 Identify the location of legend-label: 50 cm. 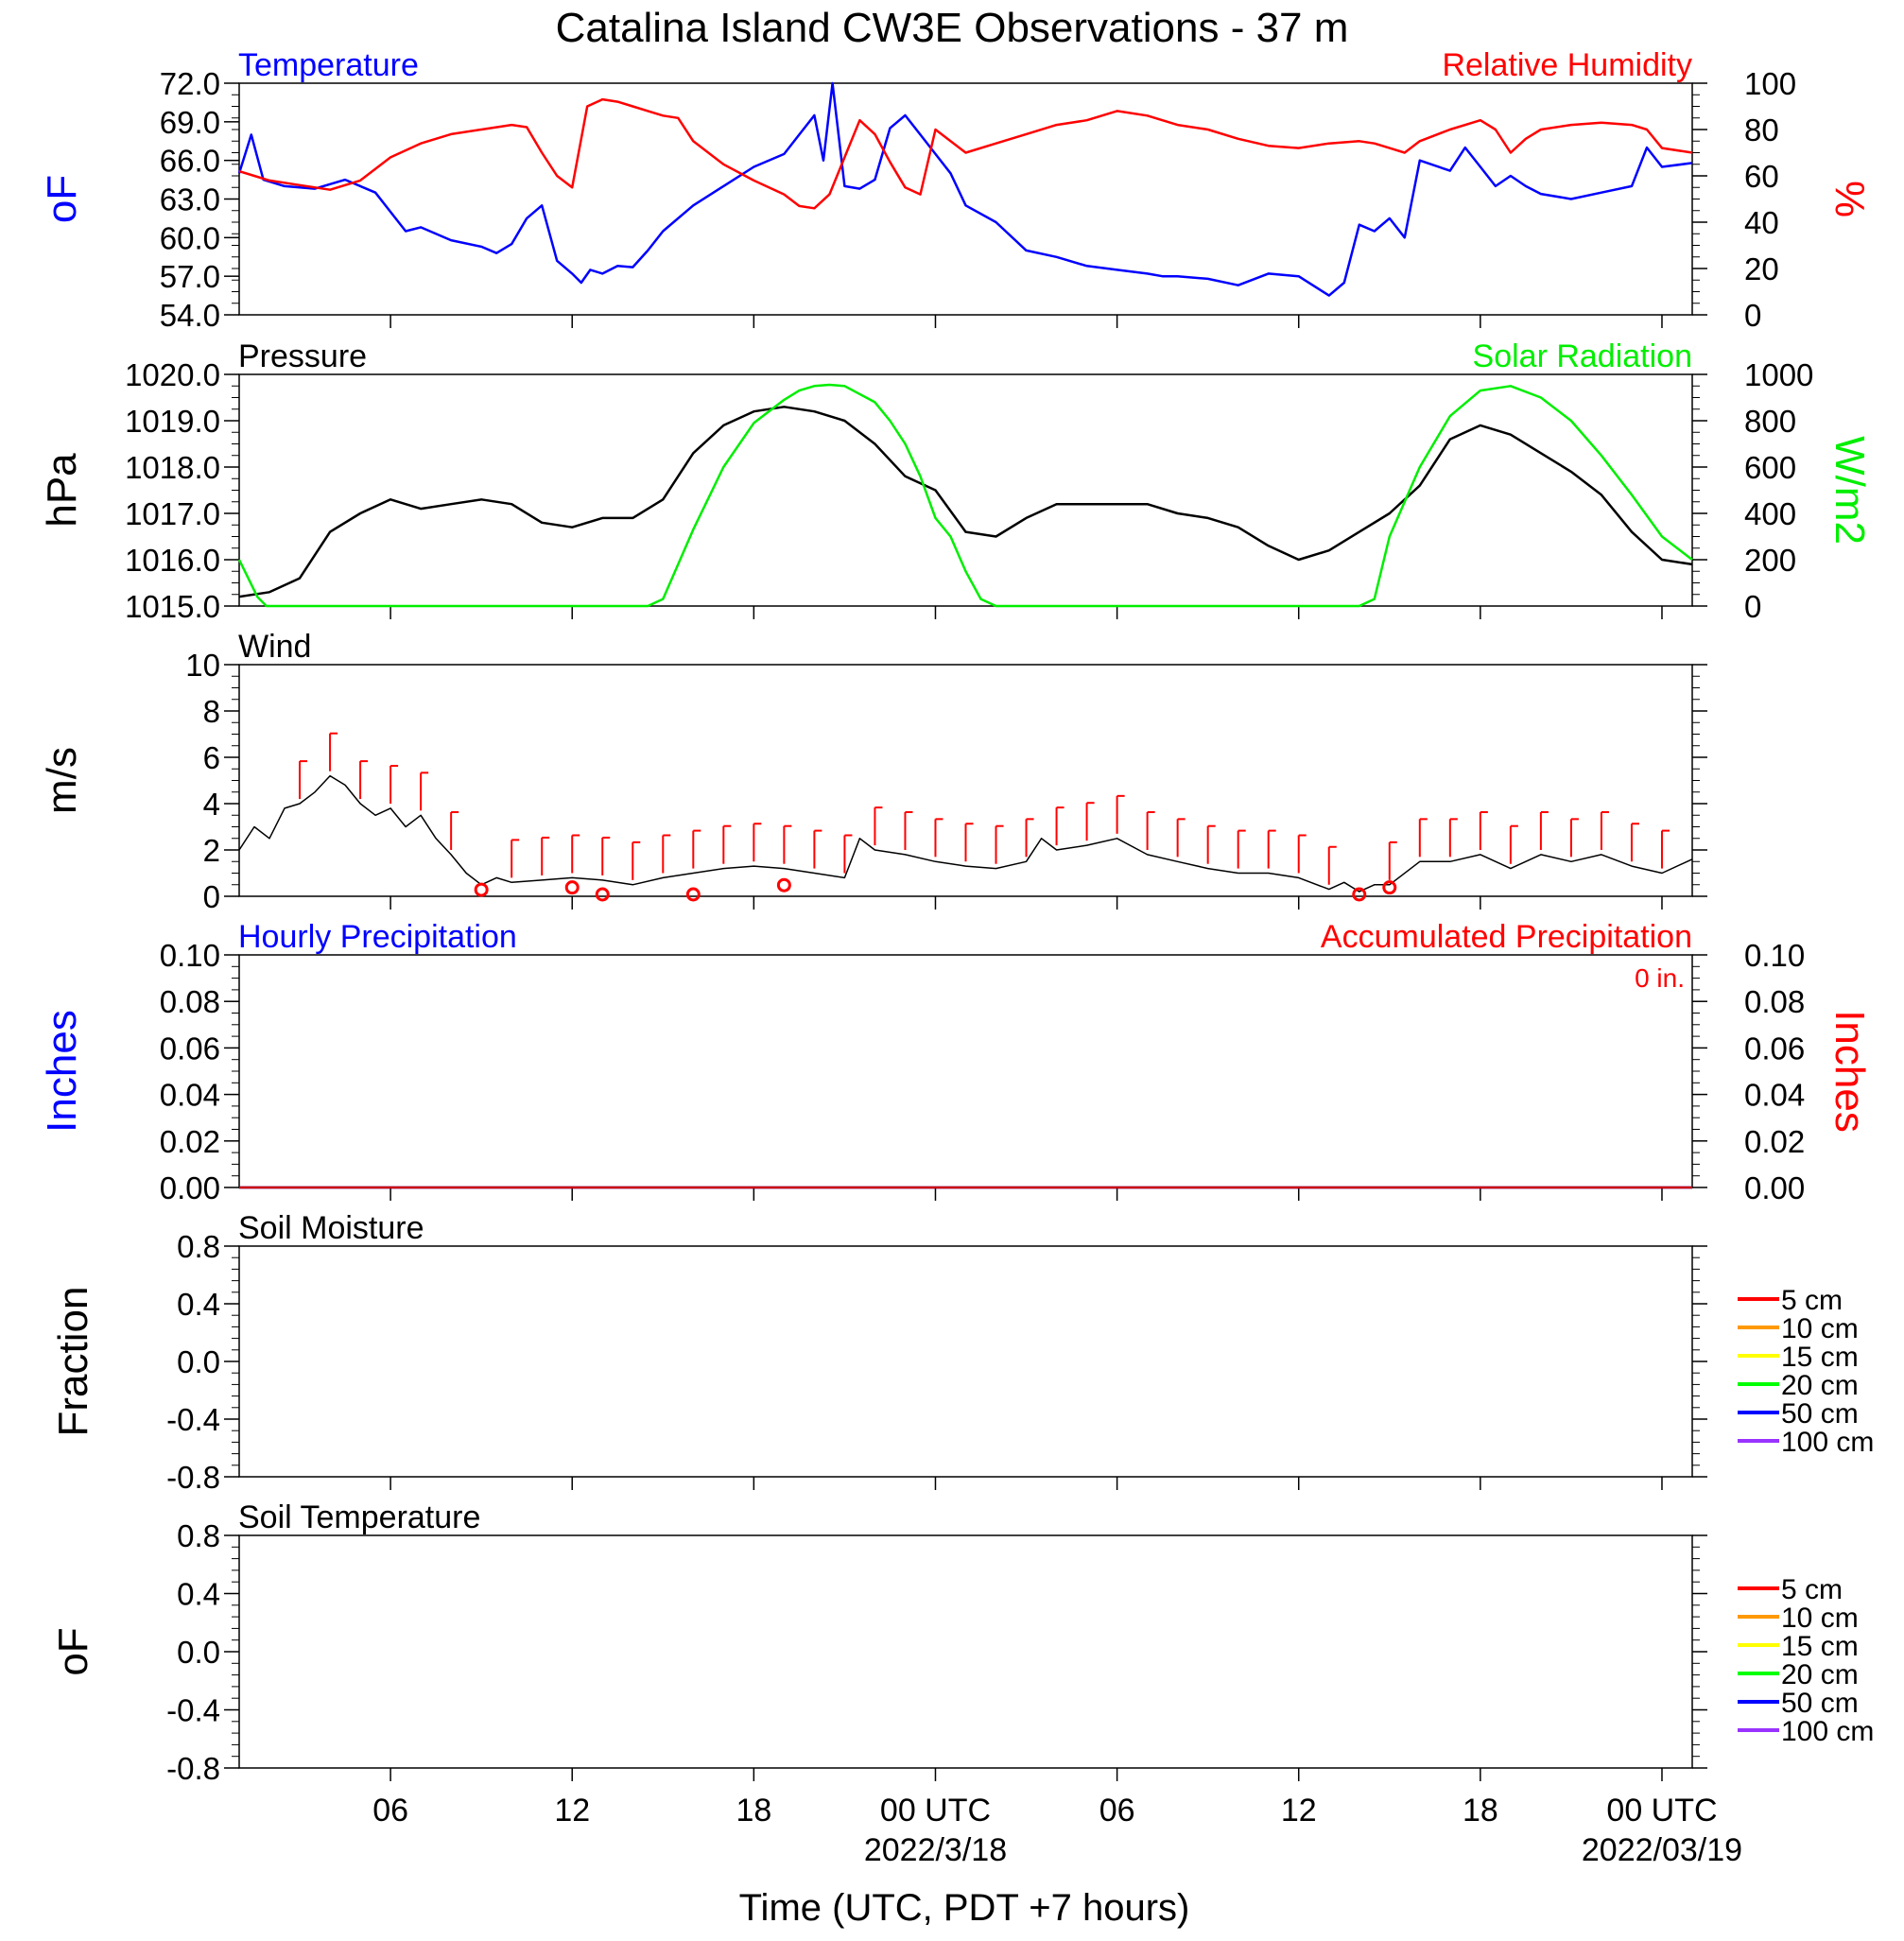
(1820, 1414).